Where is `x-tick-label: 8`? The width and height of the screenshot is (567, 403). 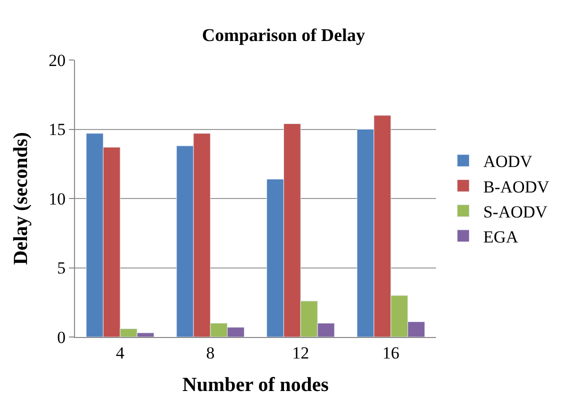
x-tick-label: 8 is located at coordinates (210, 352).